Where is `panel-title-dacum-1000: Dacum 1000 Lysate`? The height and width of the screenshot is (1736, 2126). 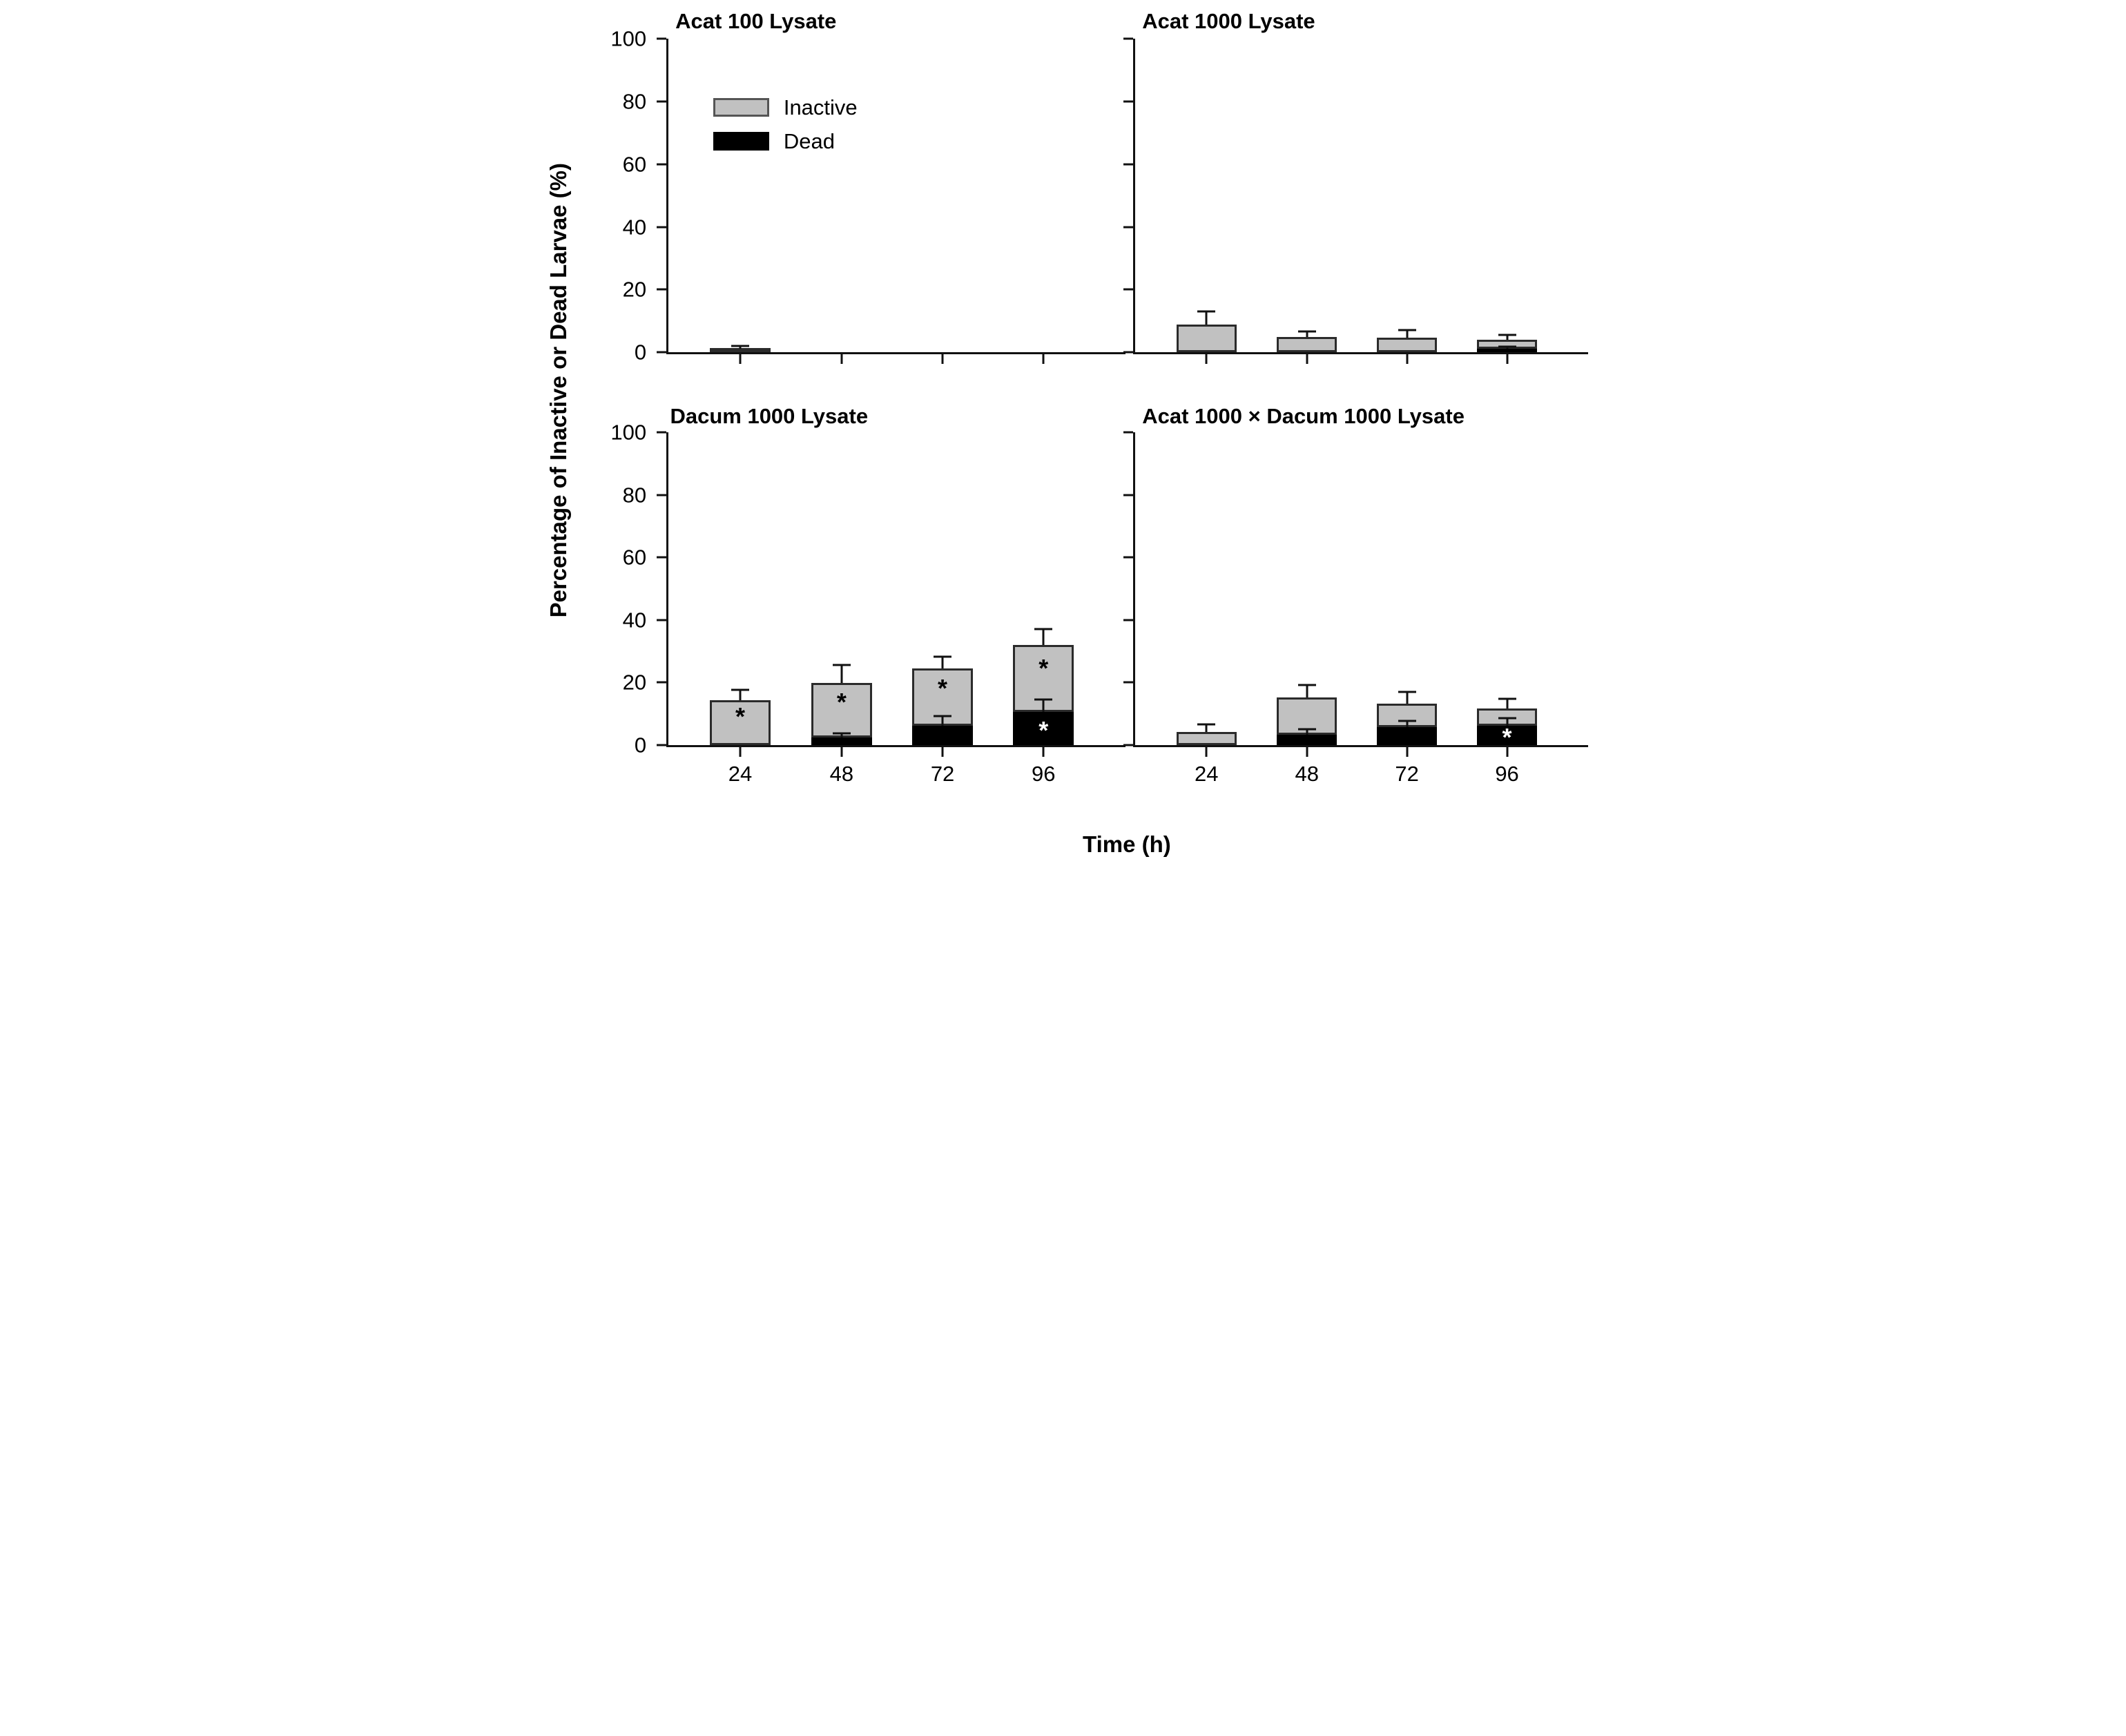
panel-title-dacum-1000: Dacum 1000 Lysate is located at coordinates (769, 416).